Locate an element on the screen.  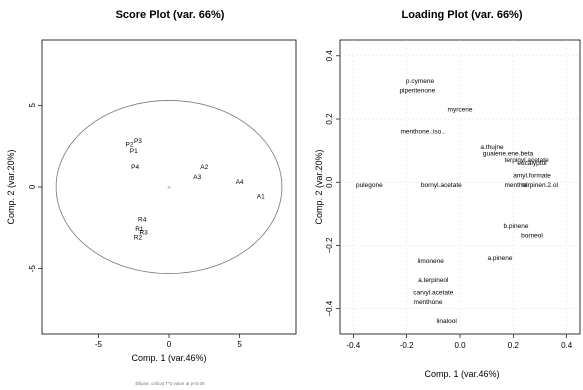
loading-point-label: a.terpineol is located at coordinates (433, 280).